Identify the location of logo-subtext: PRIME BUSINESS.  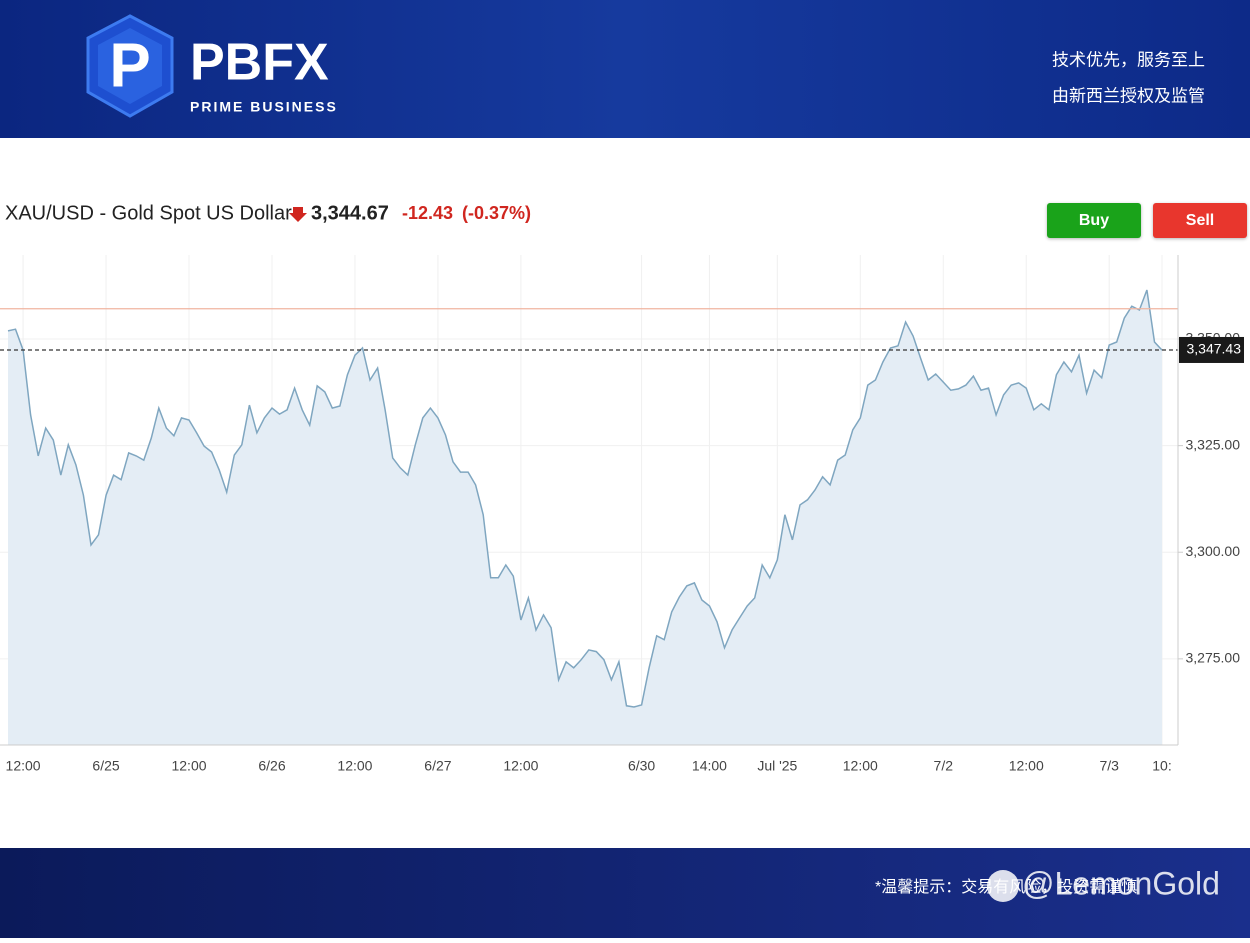
(264, 107).